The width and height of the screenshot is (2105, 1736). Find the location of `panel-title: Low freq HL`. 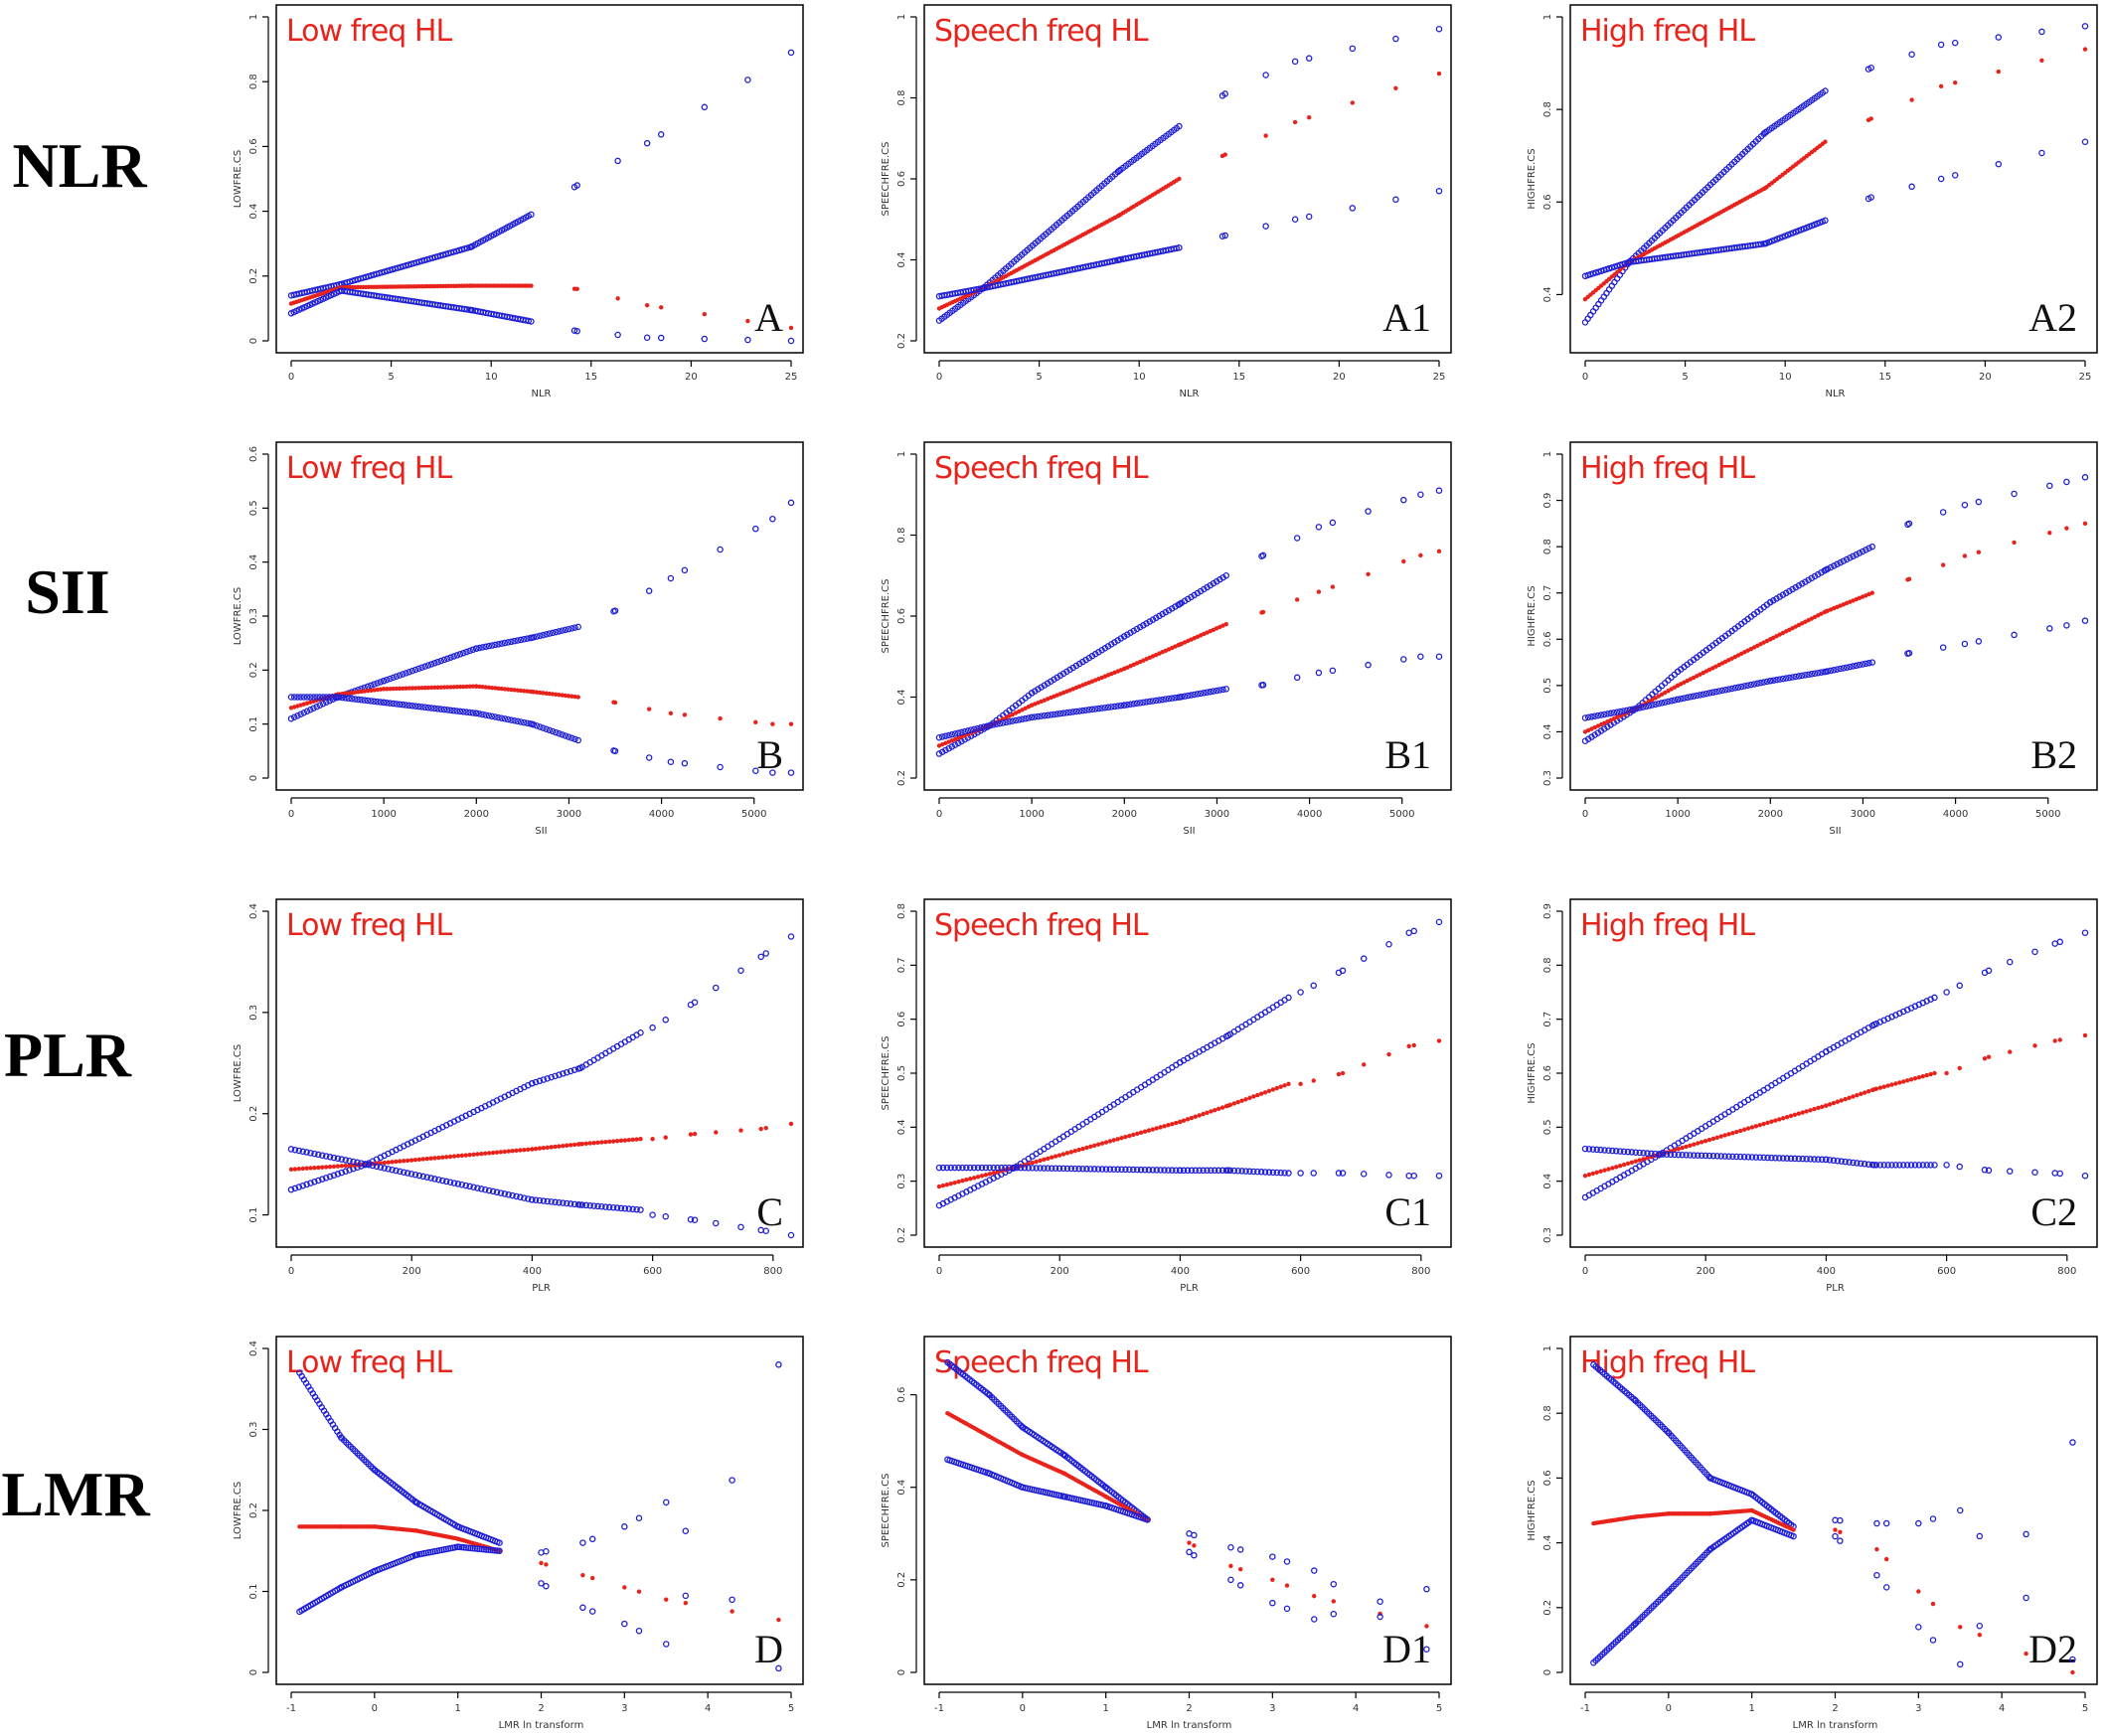

panel-title: Low freq HL is located at coordinates (369, 31).